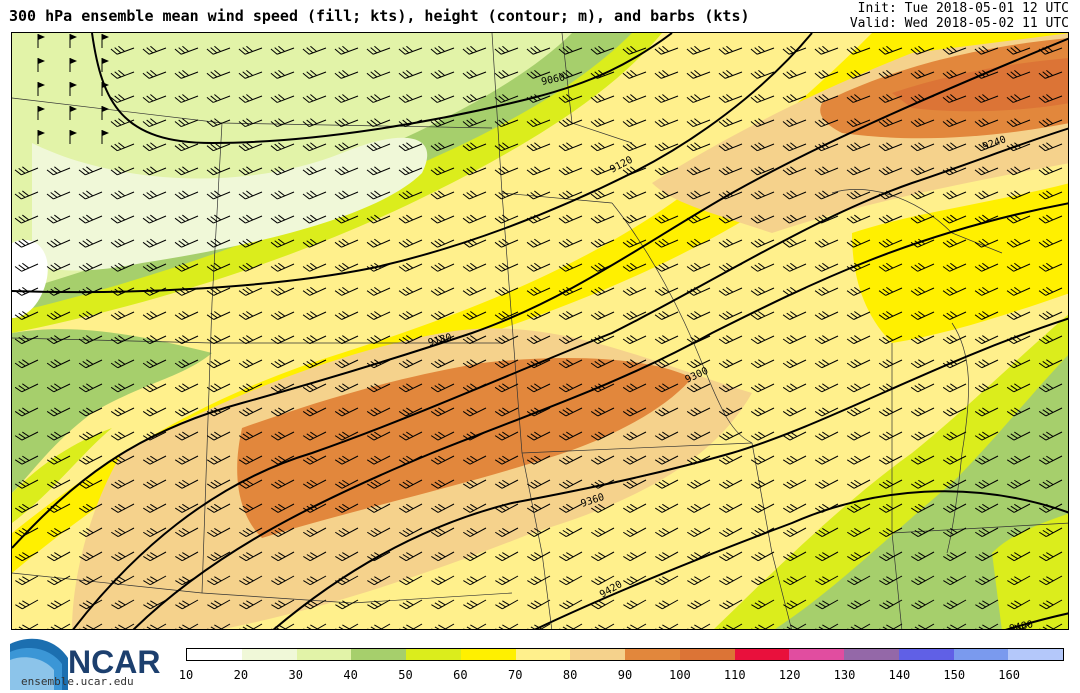  What do you see at coordinates (460, 675) in the screenshot?
I see `colorbar-tick-label: 60` at bounding box center [460, 675].